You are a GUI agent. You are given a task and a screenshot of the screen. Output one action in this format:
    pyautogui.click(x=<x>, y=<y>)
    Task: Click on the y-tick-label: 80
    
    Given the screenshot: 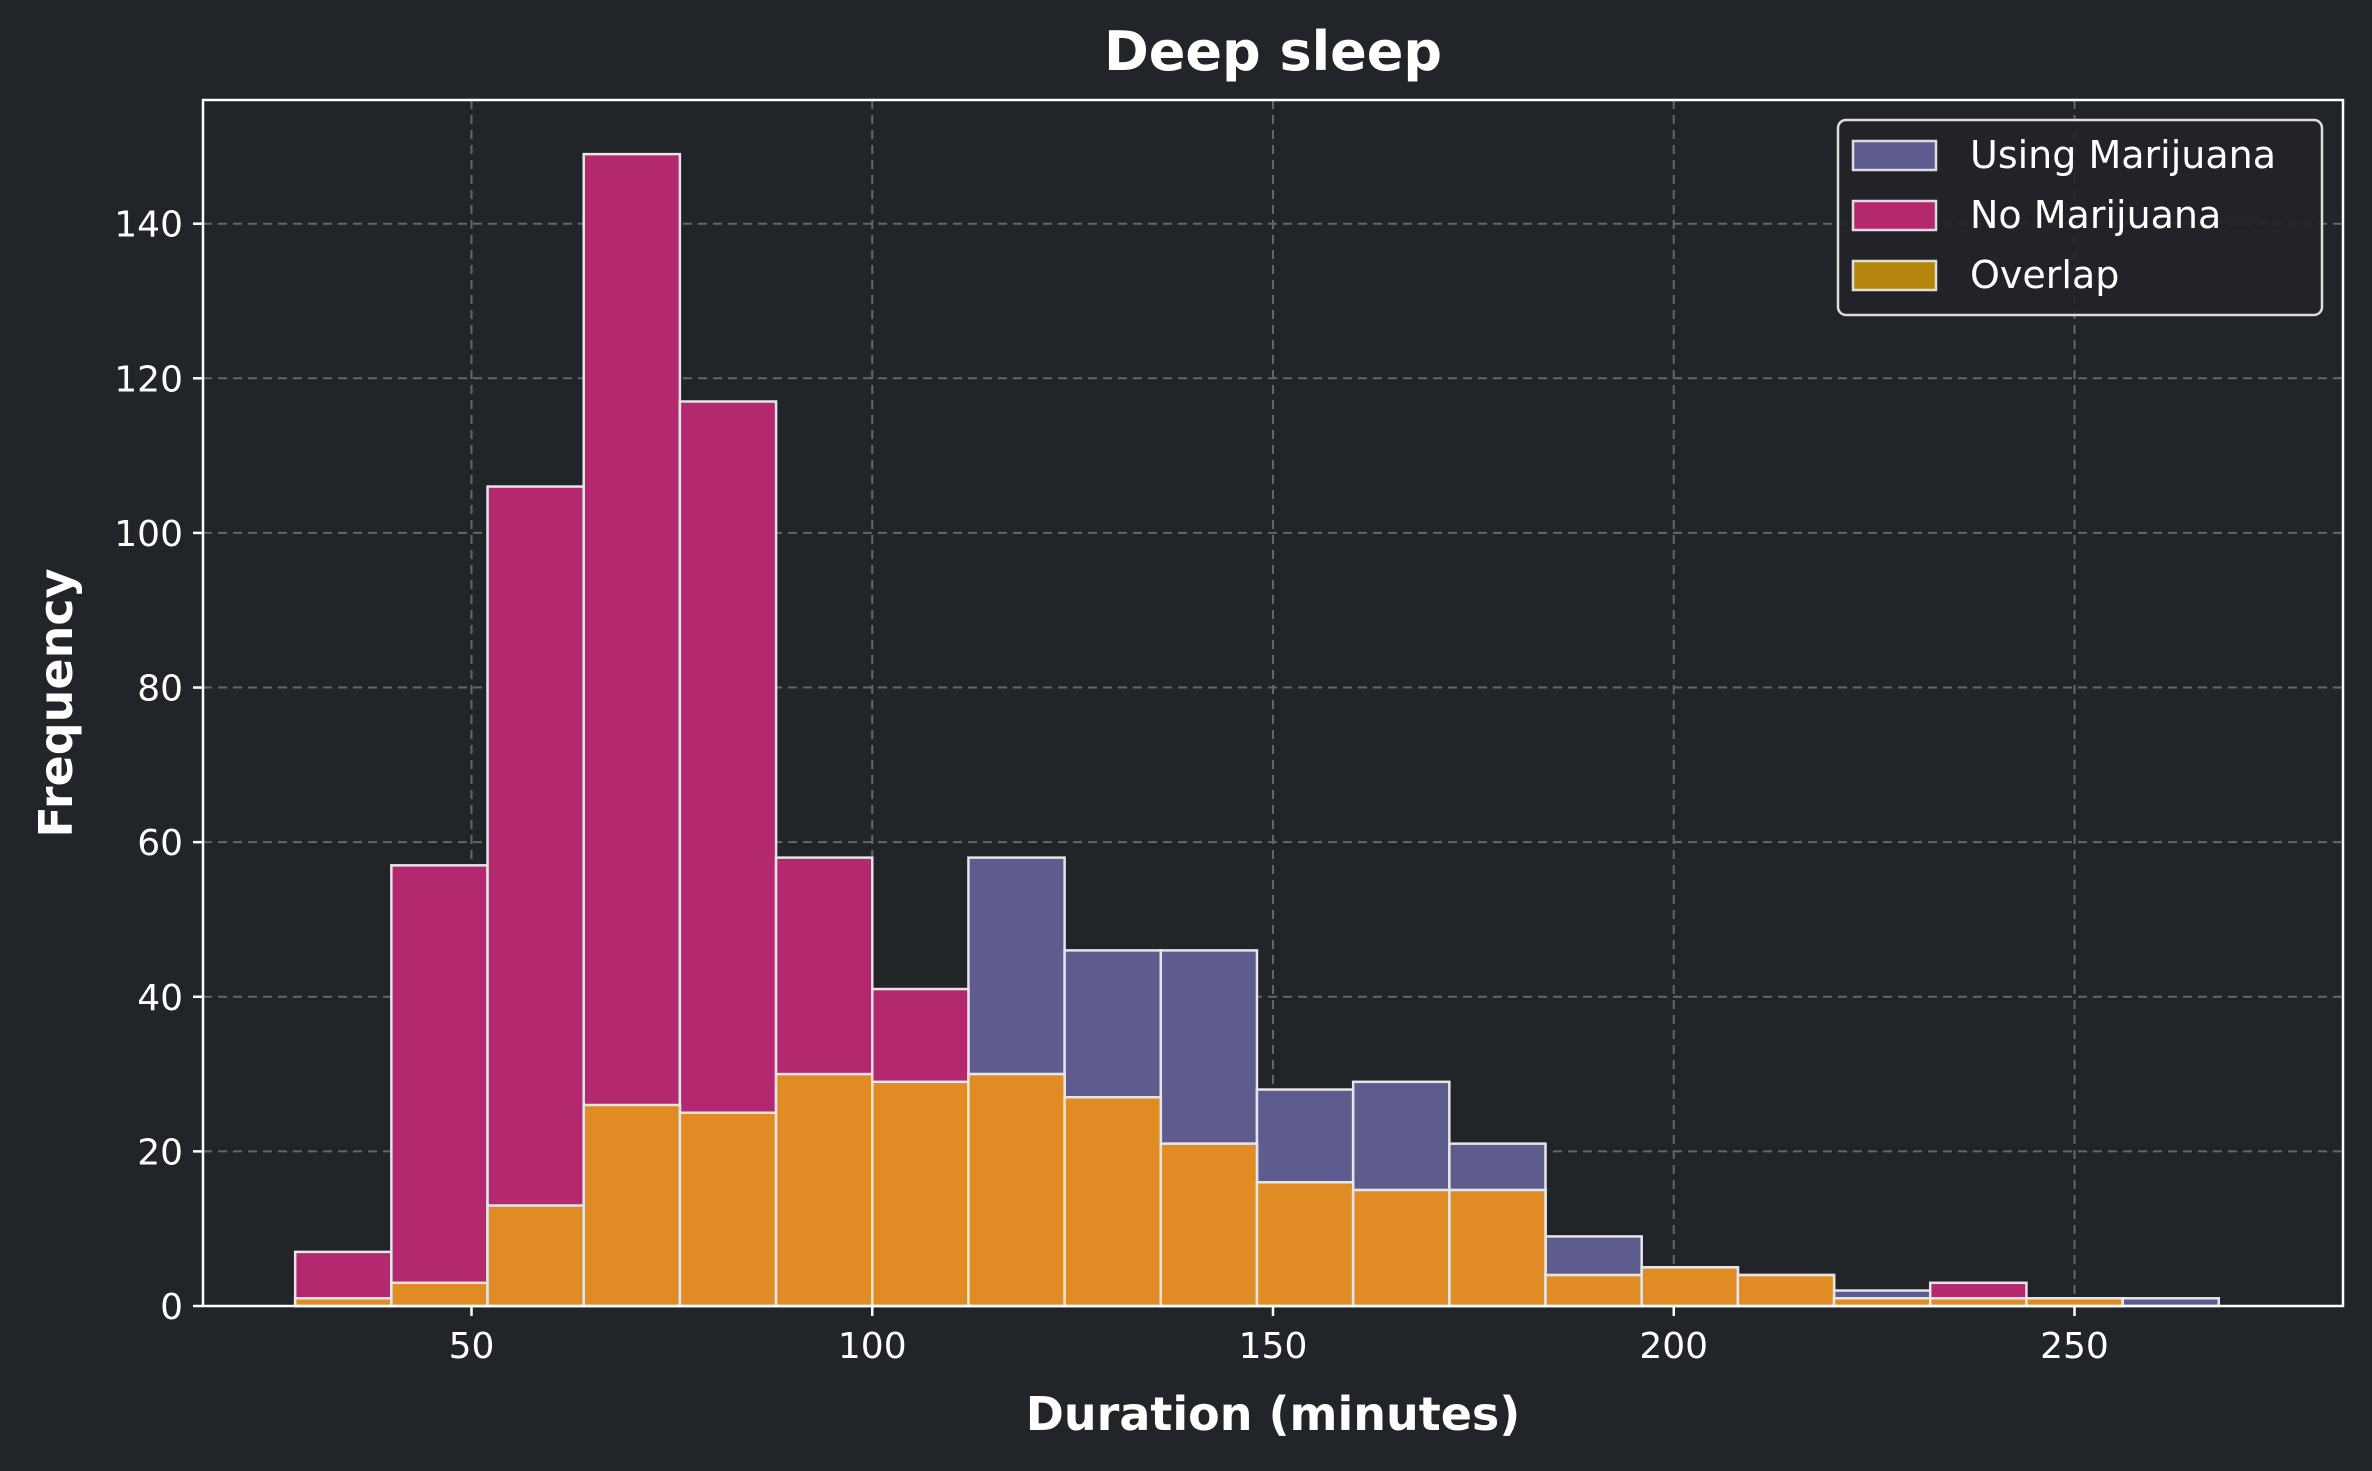 What is the action you would take?
    pyautogui.click(x=160, y=689)
    